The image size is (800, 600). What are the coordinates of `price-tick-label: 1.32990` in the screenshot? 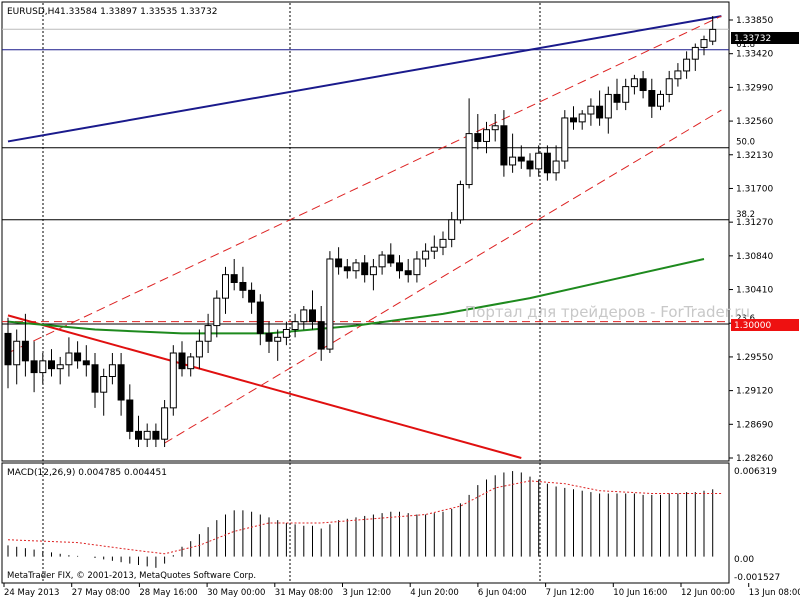 It's located at (754, 88).